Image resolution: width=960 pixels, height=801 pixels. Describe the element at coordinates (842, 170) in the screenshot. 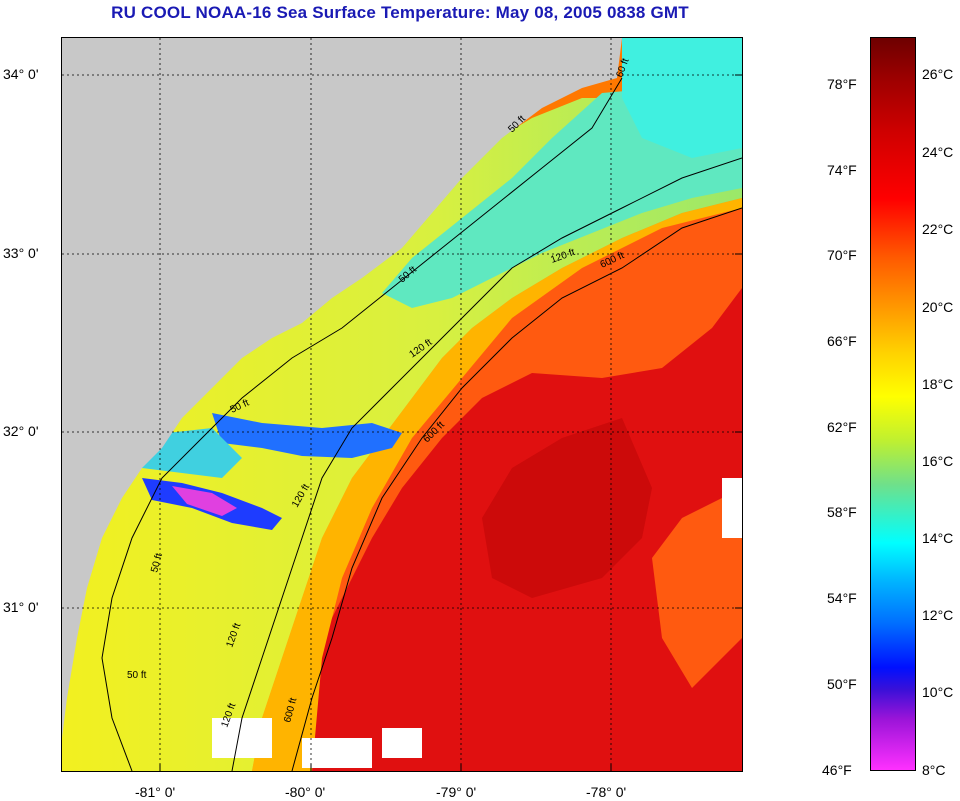

I see `cb-f-74: 74°F` at that location.